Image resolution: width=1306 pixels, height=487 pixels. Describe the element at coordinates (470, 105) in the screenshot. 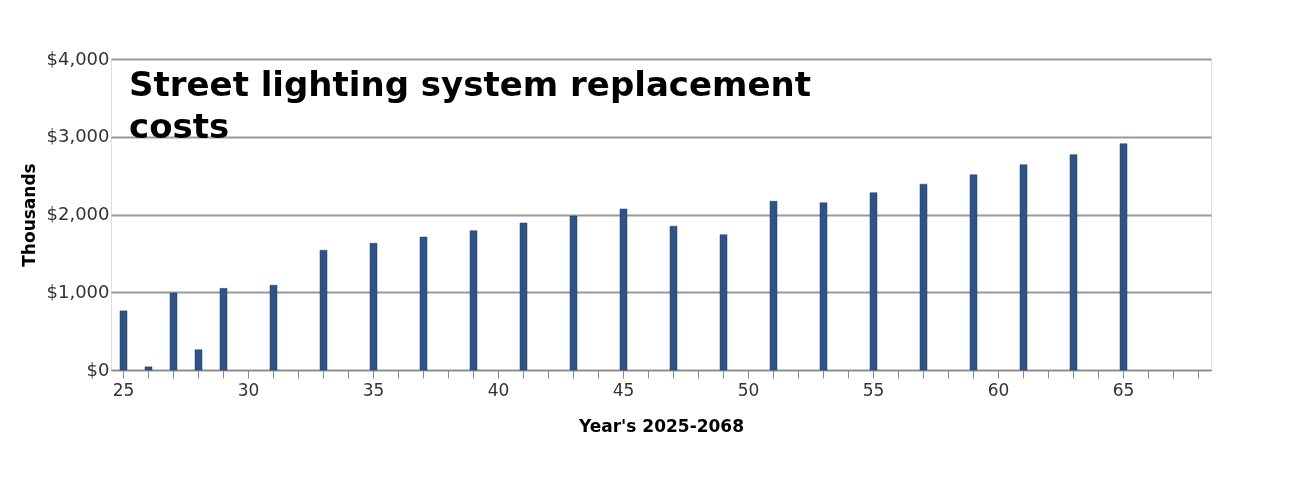

I see `text: Street lighting system replacement costs` at that location.